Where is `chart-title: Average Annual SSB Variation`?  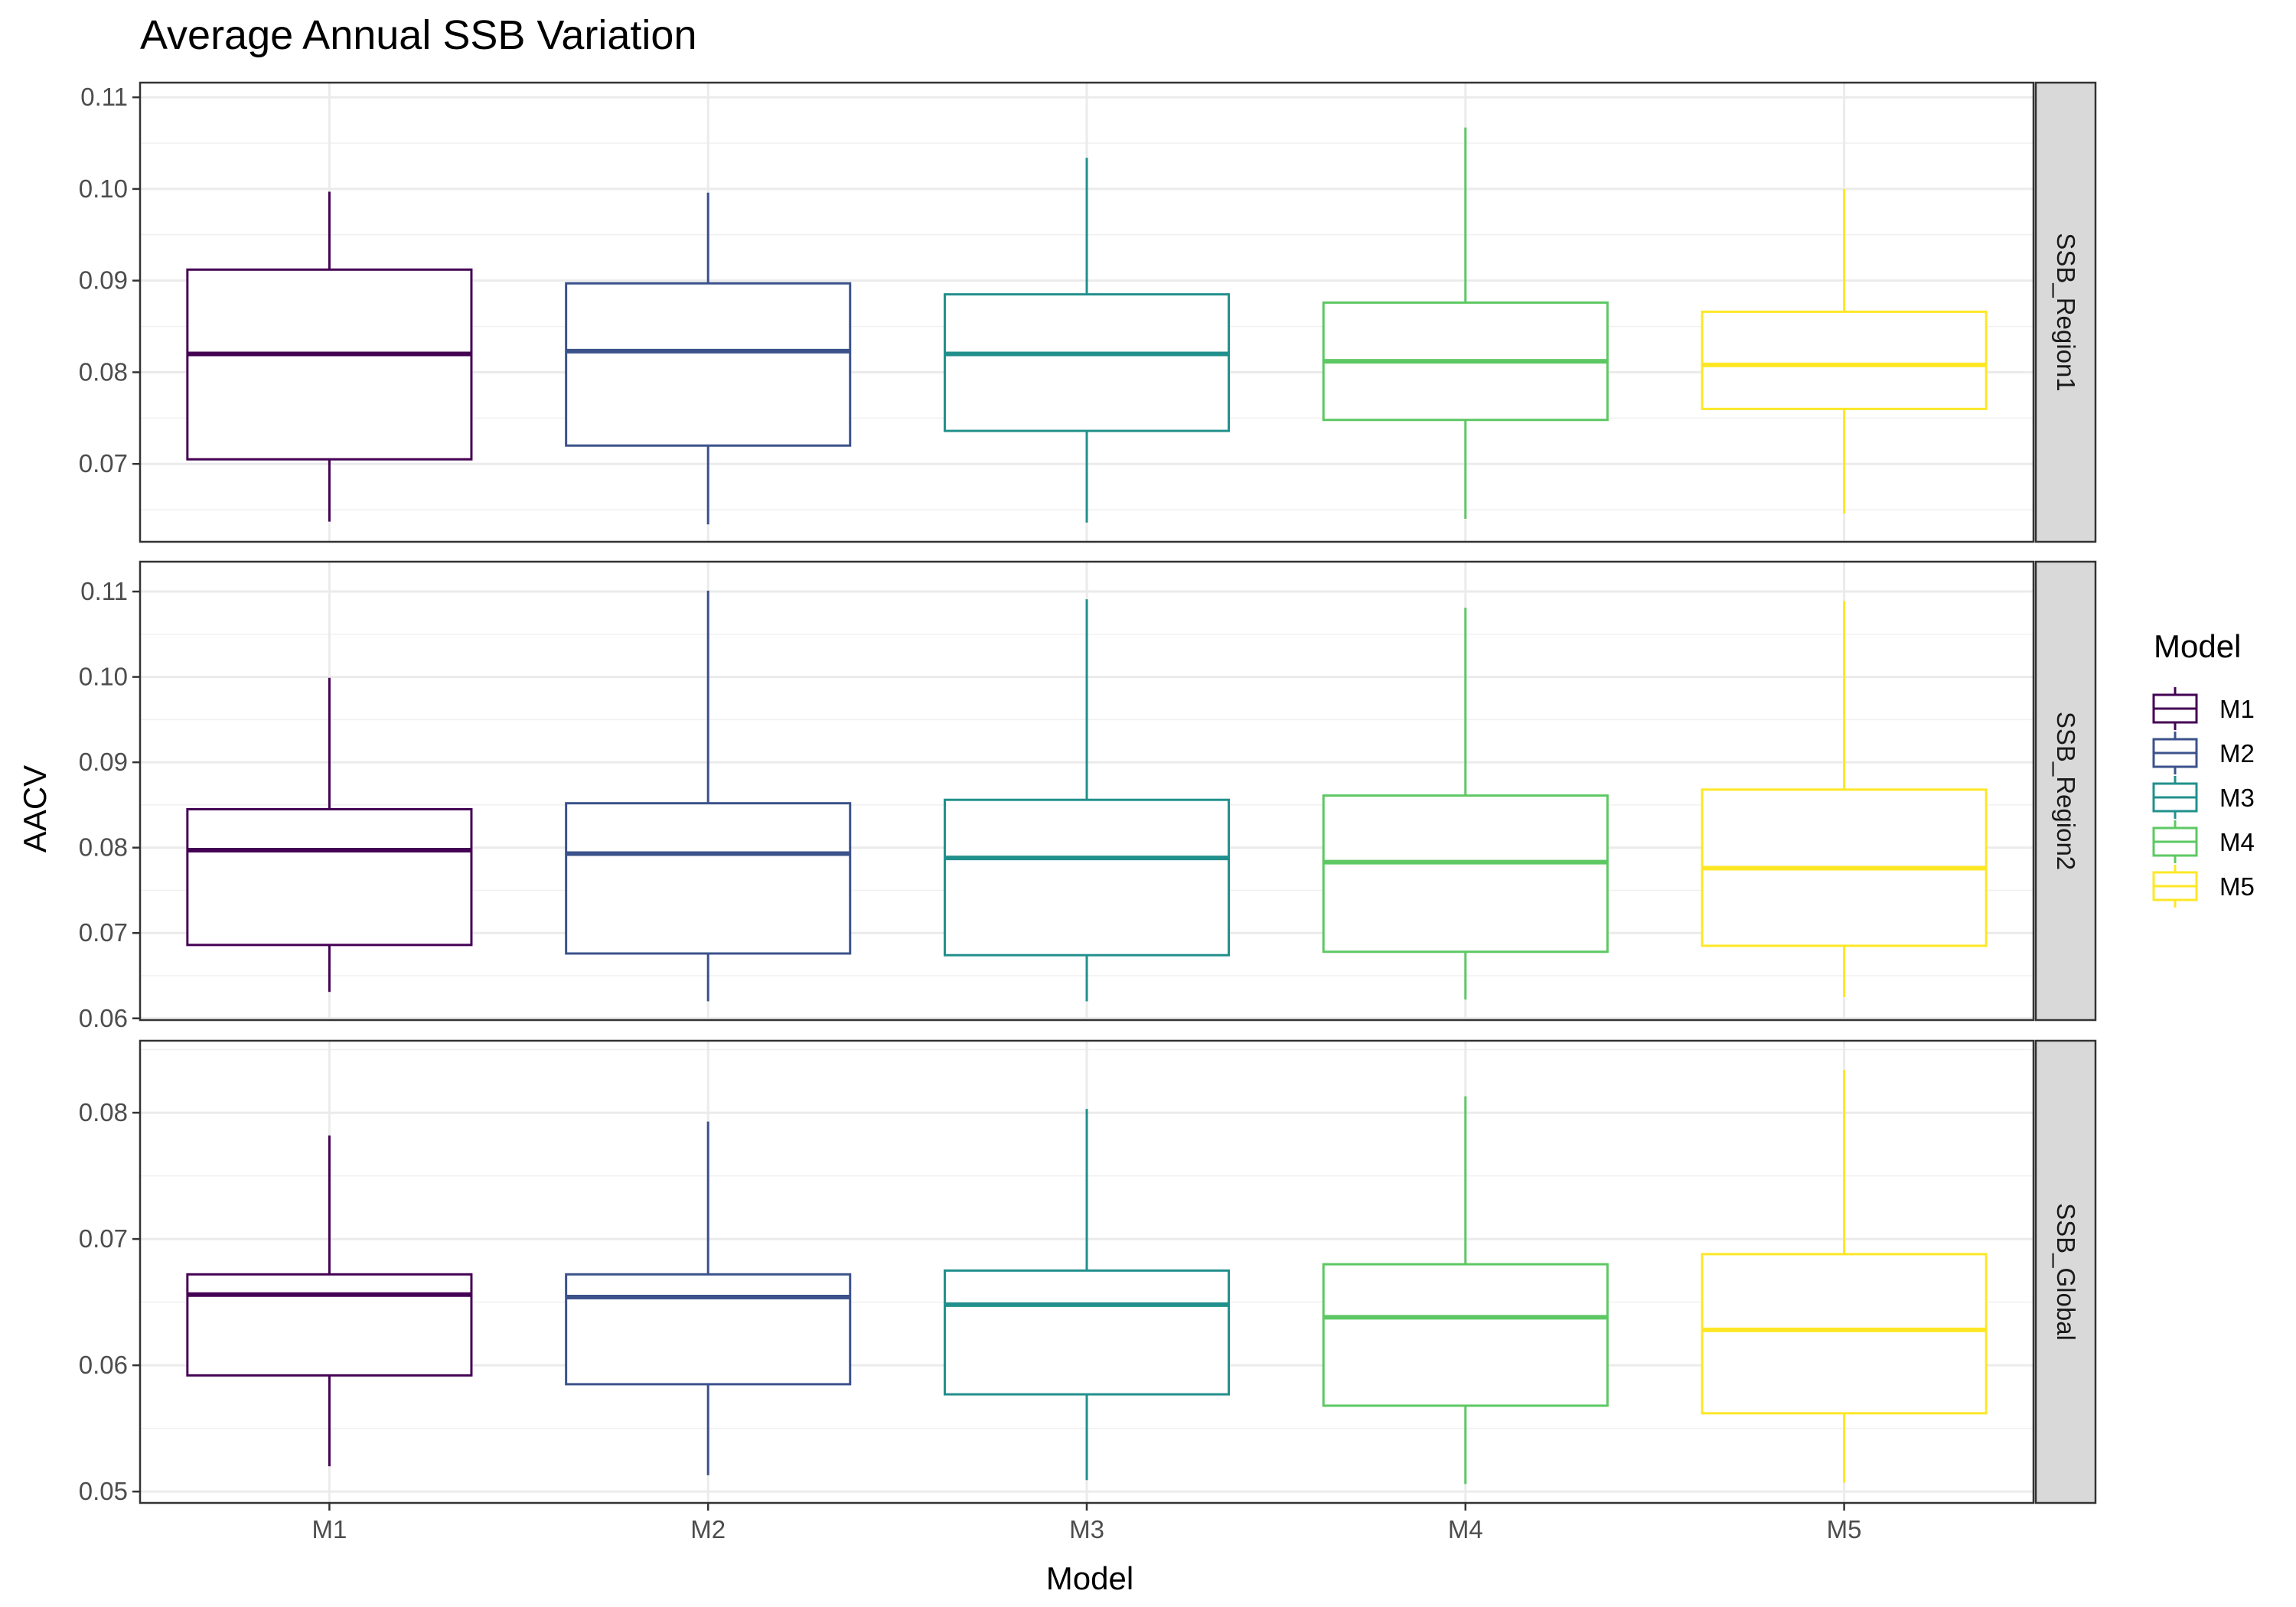
chart-title: Average Annual SSB Variation is located at coordinates (418, 35).